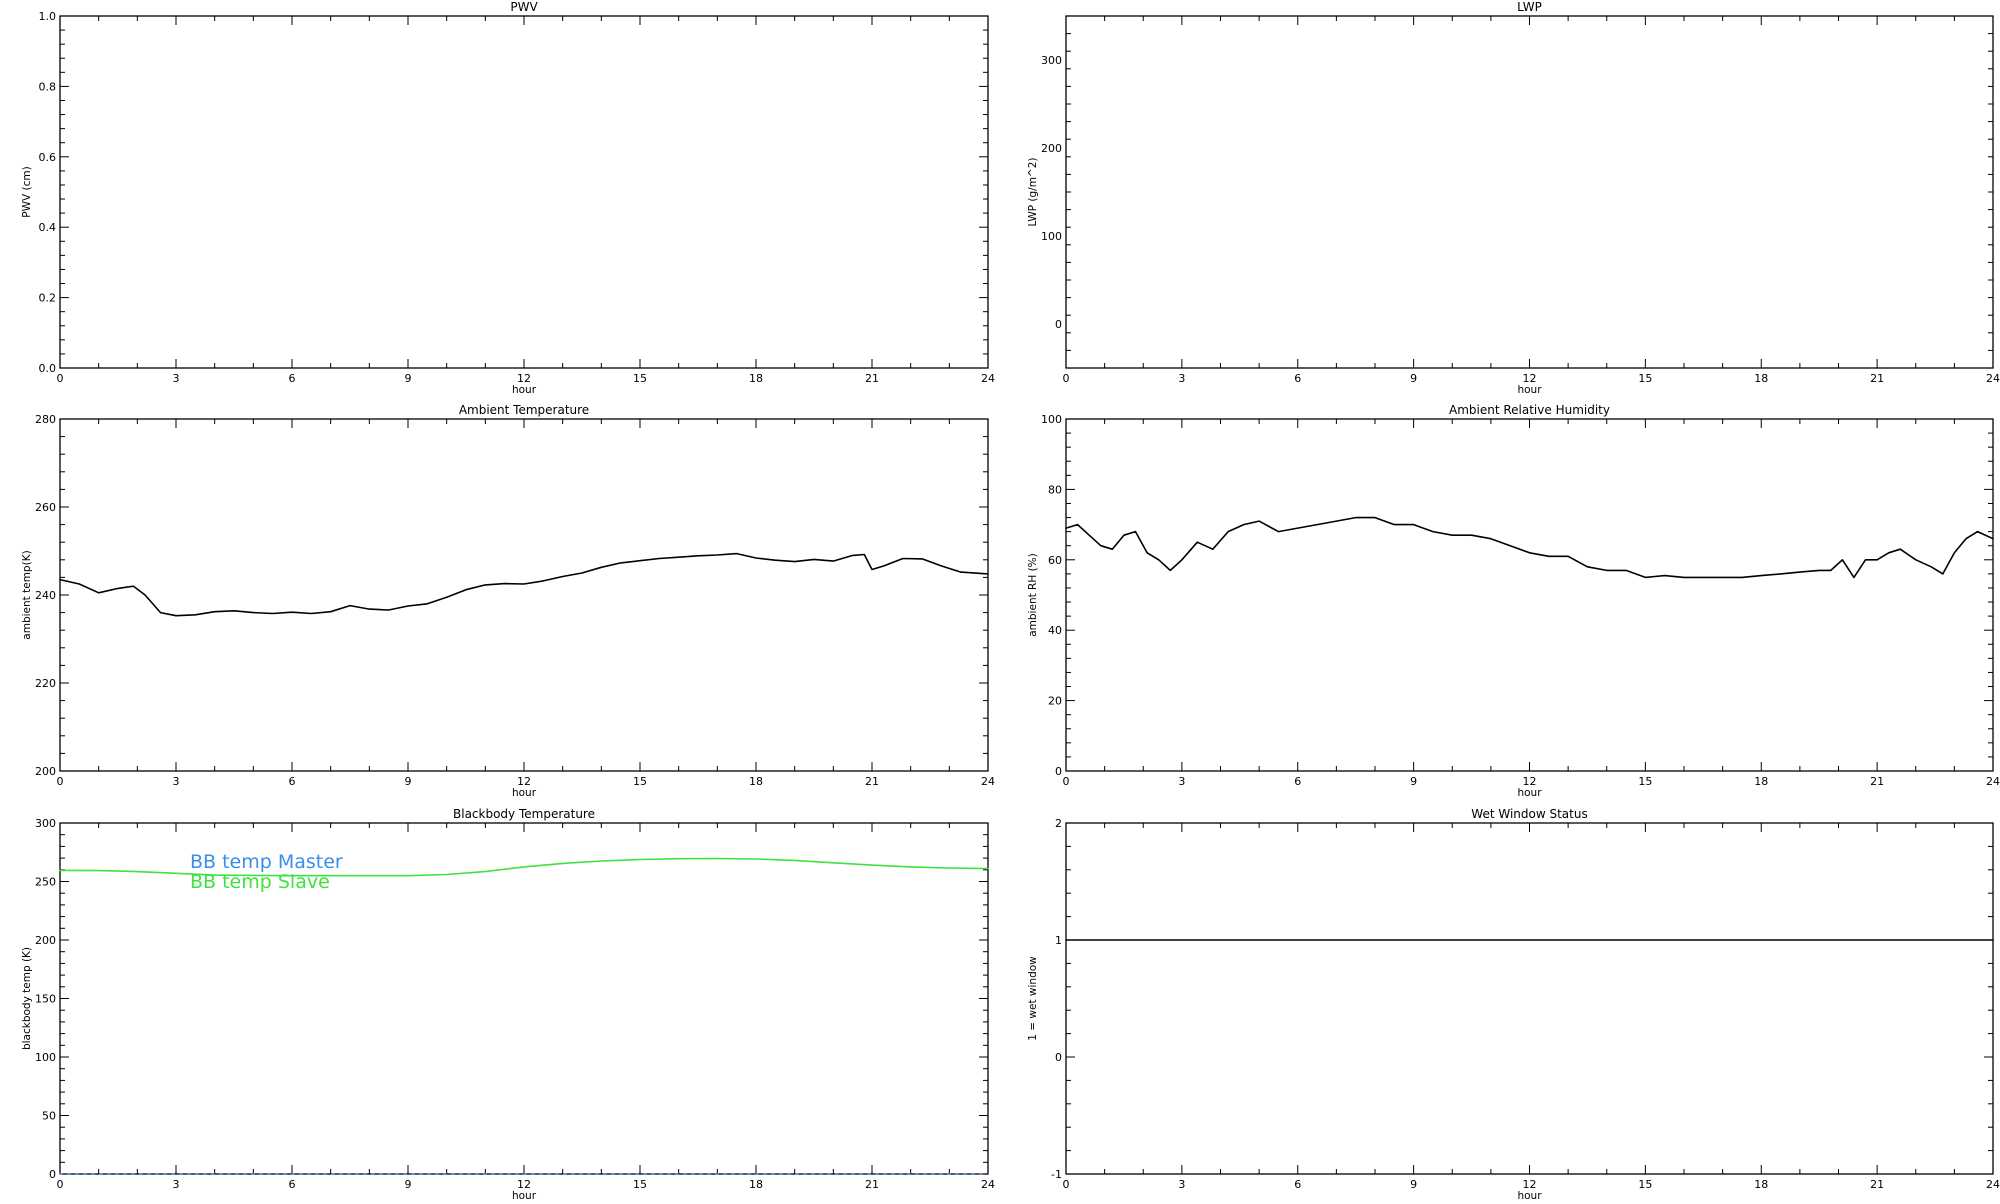 The image size is (2000, 1204). I want to click on y-tick-label: 50, so click(49, 1116).